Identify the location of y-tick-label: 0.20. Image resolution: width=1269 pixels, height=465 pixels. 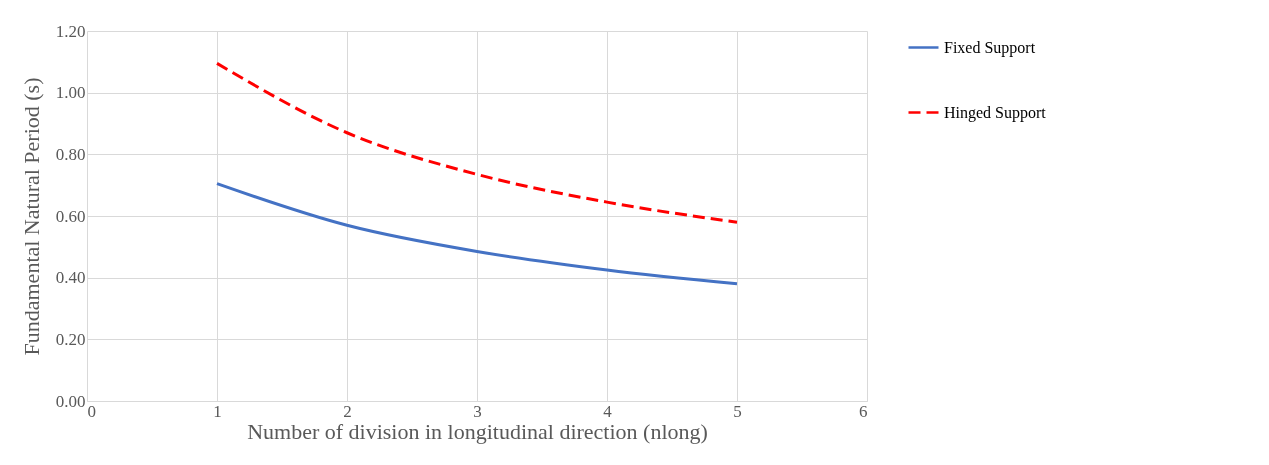
(70, 339).